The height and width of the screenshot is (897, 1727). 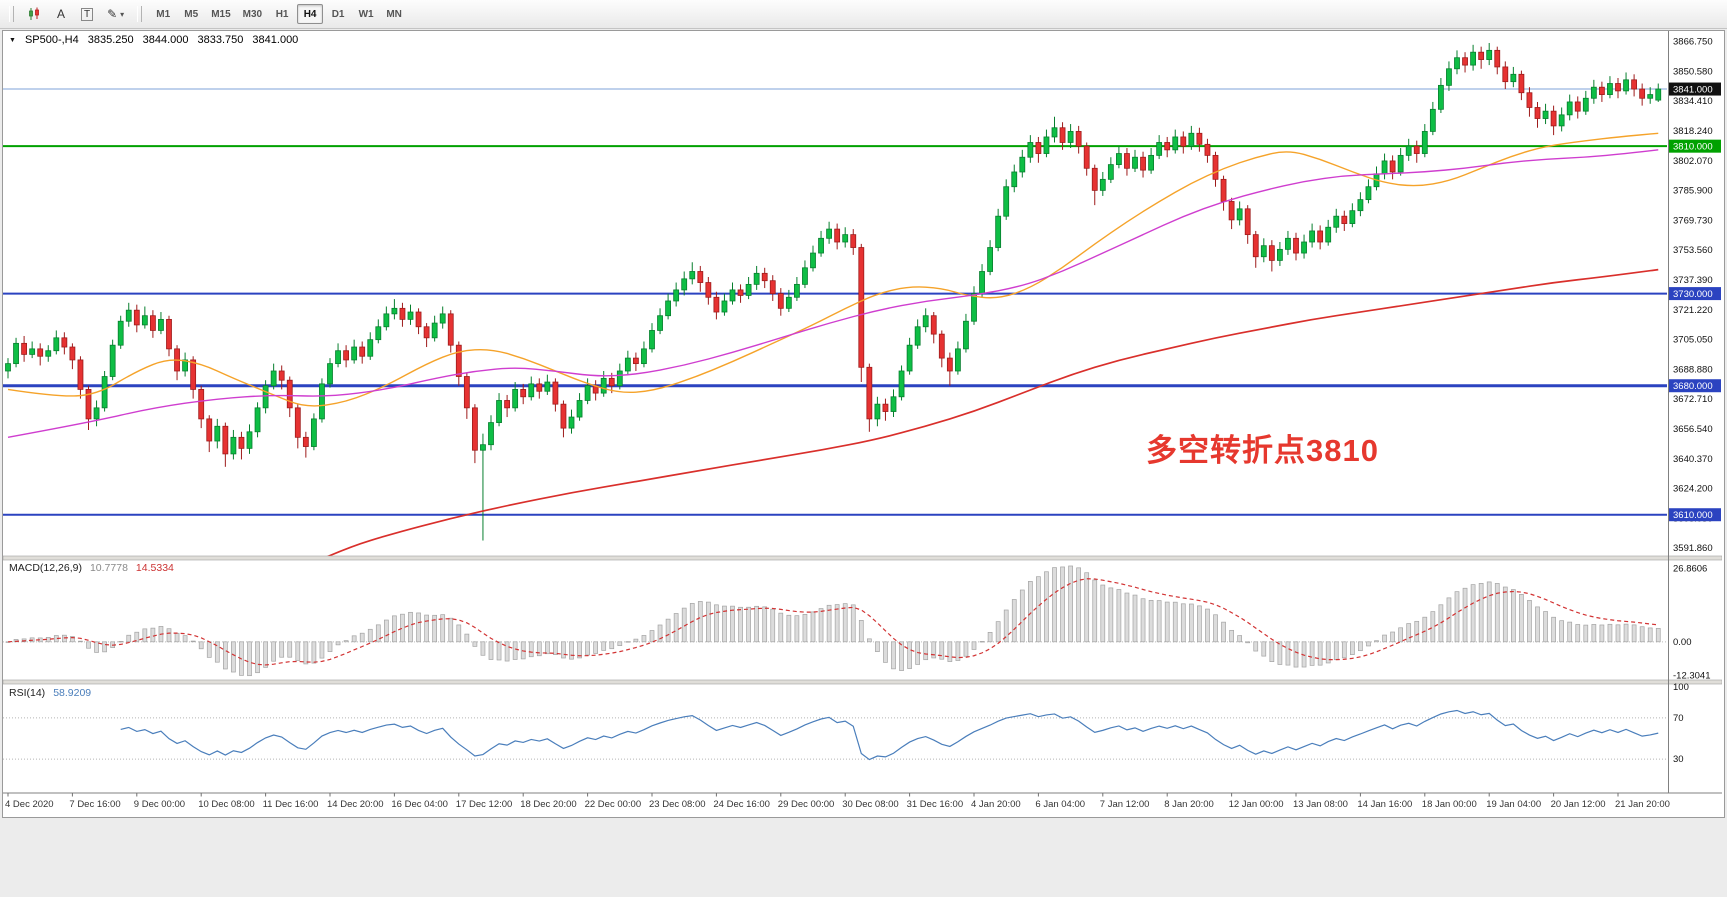 What do you see at coordinates (1693, 459) in the screenshot?
I see `price-axis-label: 3640.370` at bounding box center [1693, 459].